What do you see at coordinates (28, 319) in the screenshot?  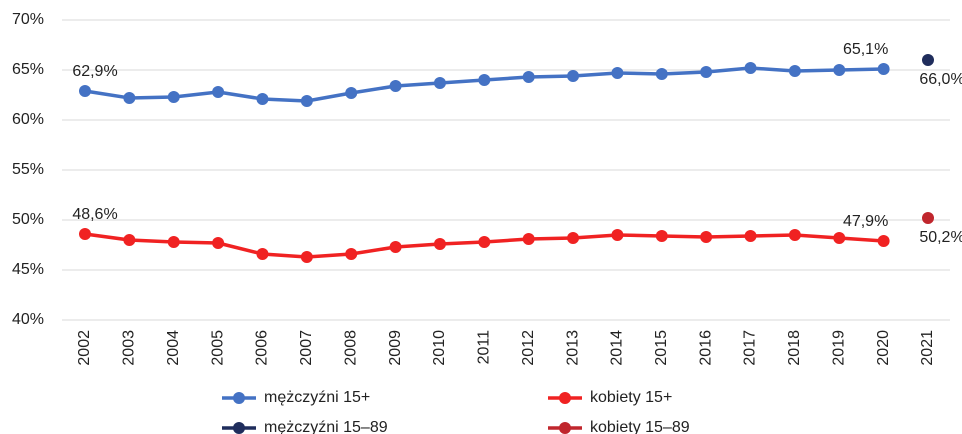 I see `y-tick-label: 40%` at bounding box center [28, 319].